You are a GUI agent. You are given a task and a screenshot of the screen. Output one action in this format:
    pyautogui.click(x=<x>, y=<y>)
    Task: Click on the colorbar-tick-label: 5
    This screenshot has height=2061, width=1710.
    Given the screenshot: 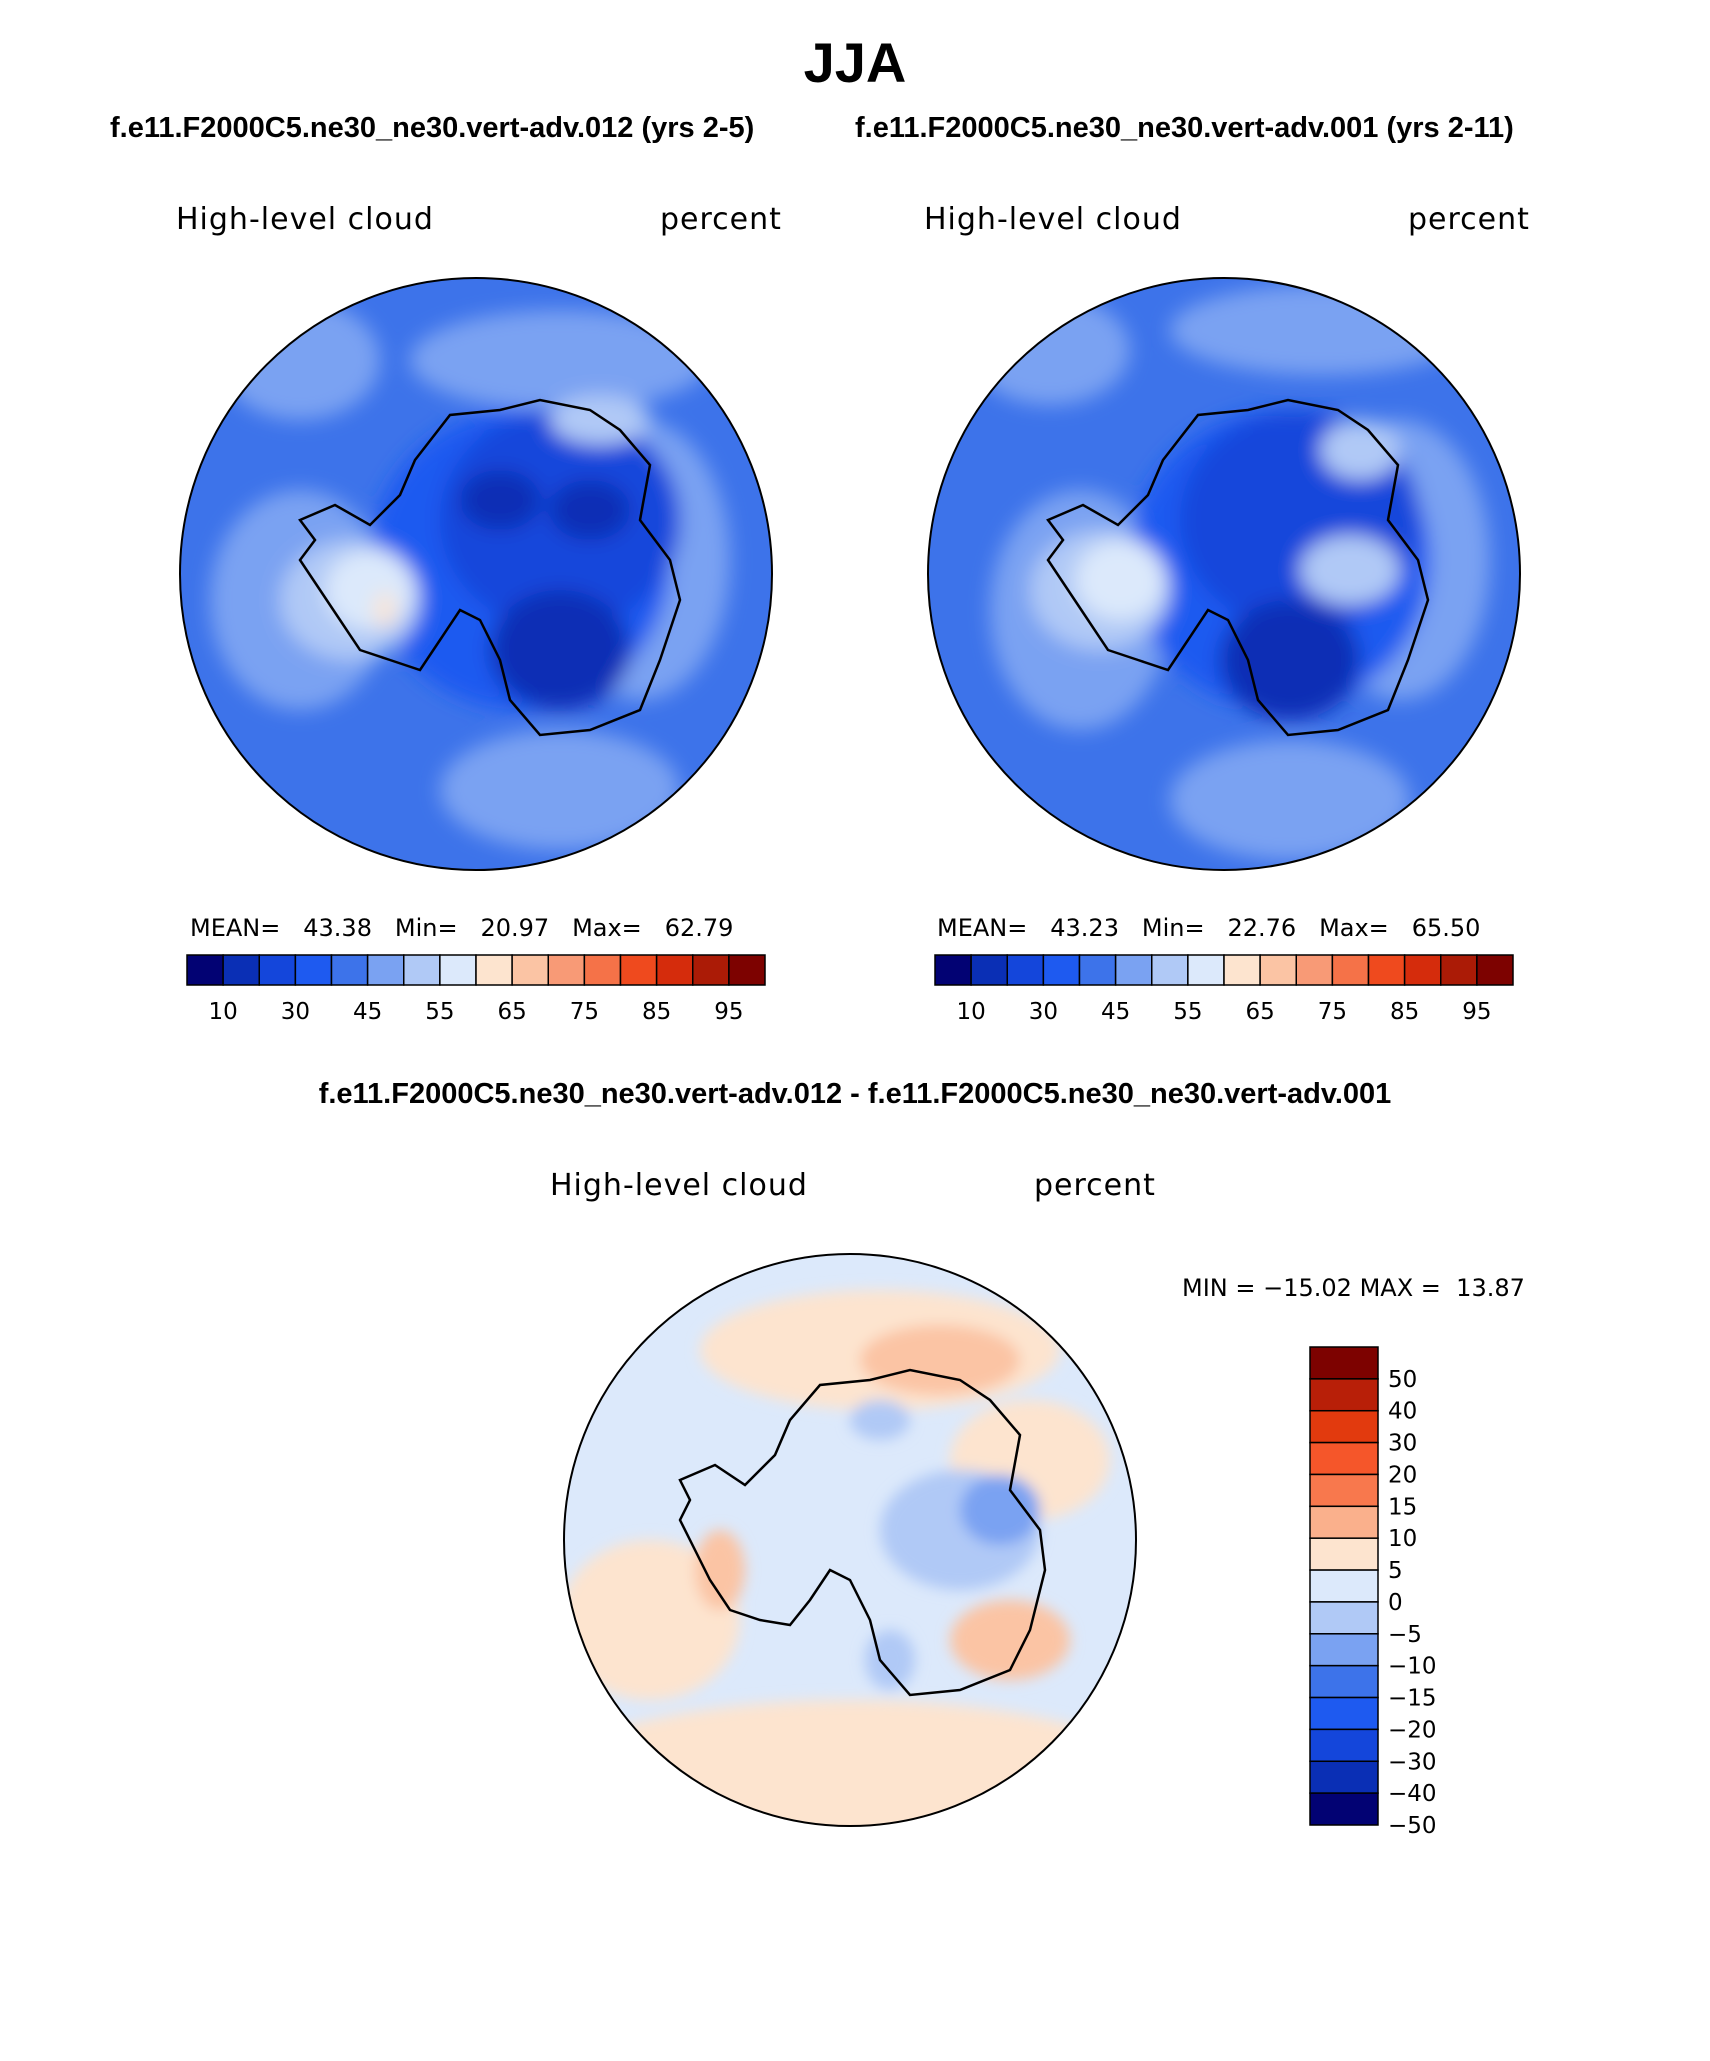 What is the action you would take?
    pyautogui.click(x=1395, y=1571)
    